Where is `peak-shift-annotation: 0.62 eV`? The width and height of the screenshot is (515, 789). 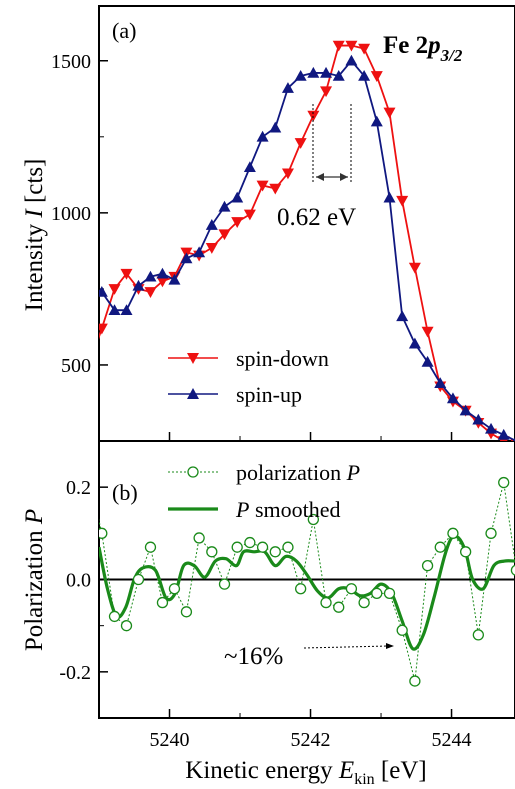
peak-shift-annotation: 0.62 eV is located at coordinates (316, 167).